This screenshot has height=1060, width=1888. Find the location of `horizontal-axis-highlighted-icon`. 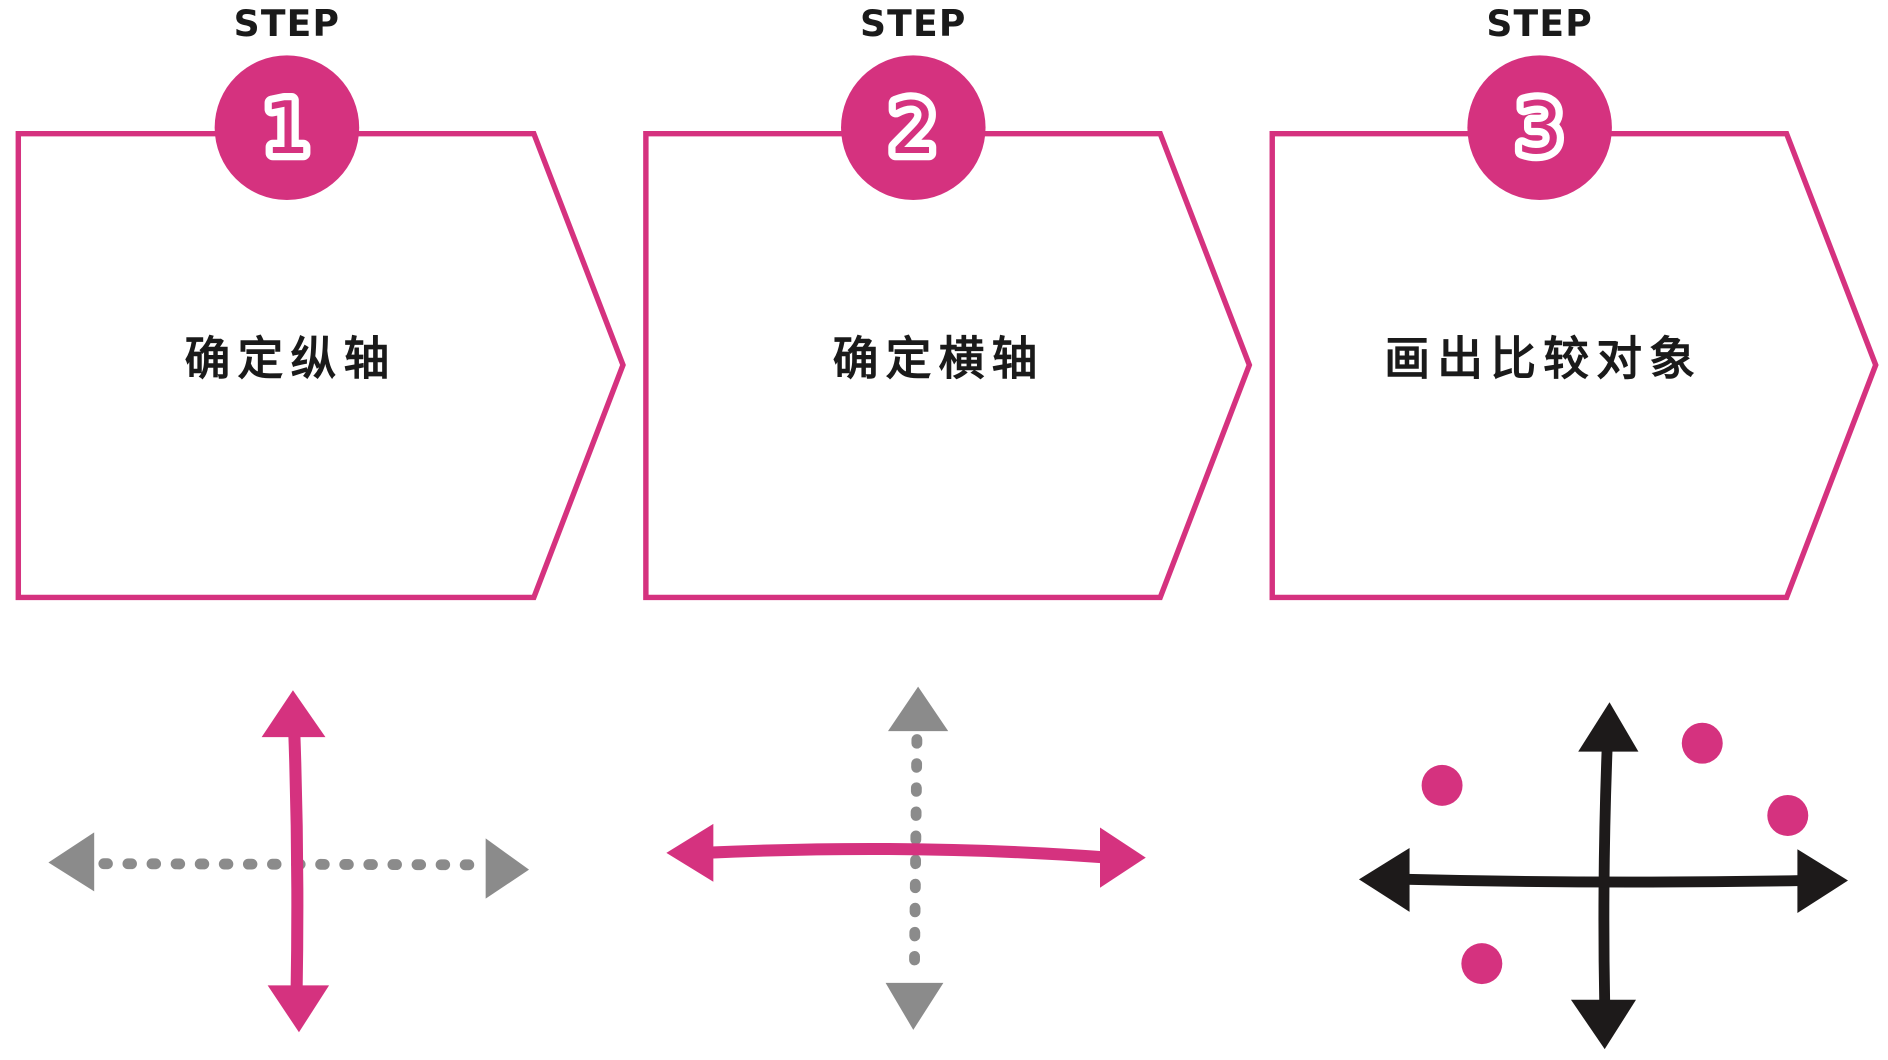

horizontal-axis-highlighted-icon is located at coordinates (906, 858).